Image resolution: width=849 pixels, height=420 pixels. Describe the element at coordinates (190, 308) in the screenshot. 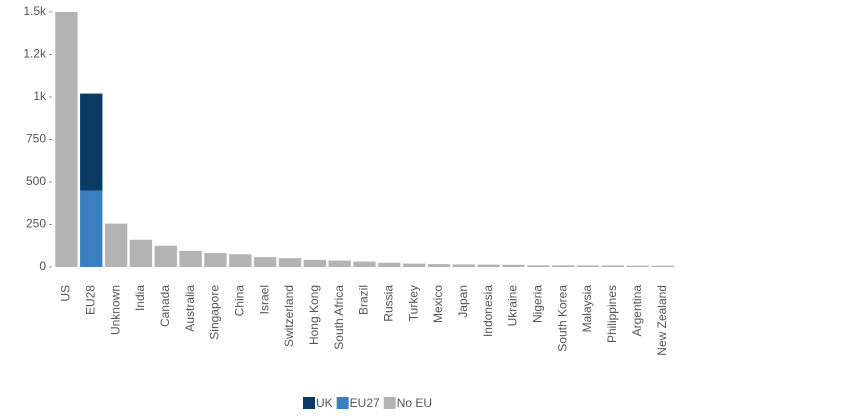

I see `x-tick-label: Australia` at that location.